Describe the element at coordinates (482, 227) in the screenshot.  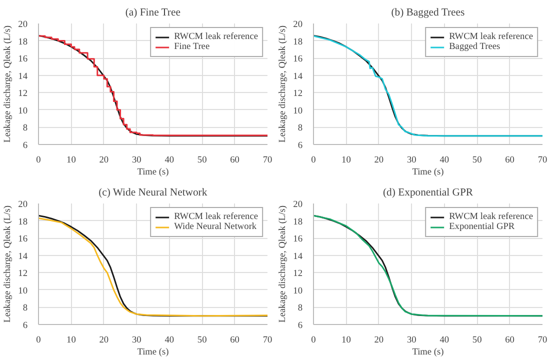
I see `legend-label: Exponential GPR` at that location.